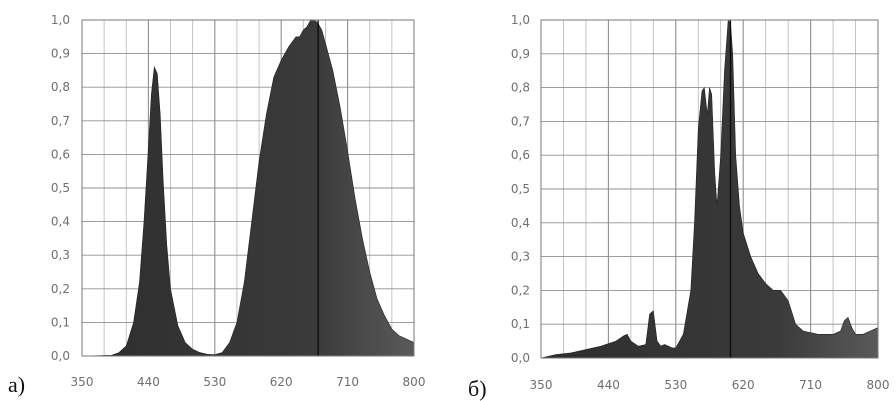 The height and width of the screenshot is (401, 896). What do you see at coordinates (477, 388) in the screenshot?
I see `panel-label: б)` at bounding box center [477, 388].